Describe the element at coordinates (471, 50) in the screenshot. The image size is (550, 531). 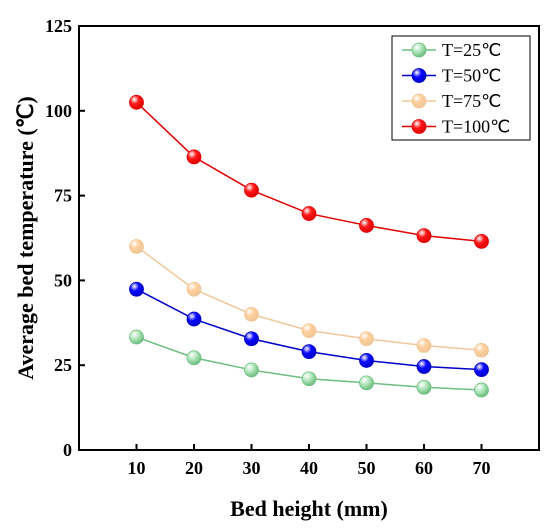
I see `legend-label: T=25℃` at that location.